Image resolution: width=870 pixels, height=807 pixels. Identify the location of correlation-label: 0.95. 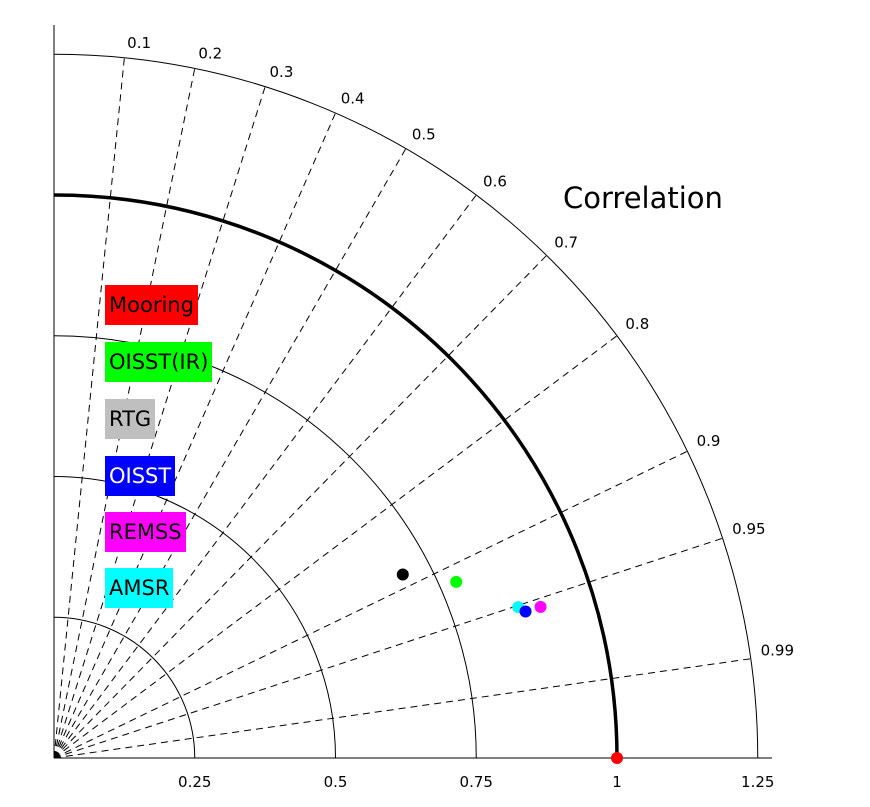
(748, 529).